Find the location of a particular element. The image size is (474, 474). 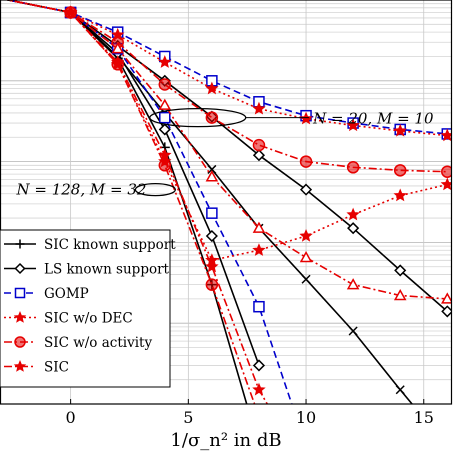

legend-item: SIC known support is located at coordinates (90, 245).